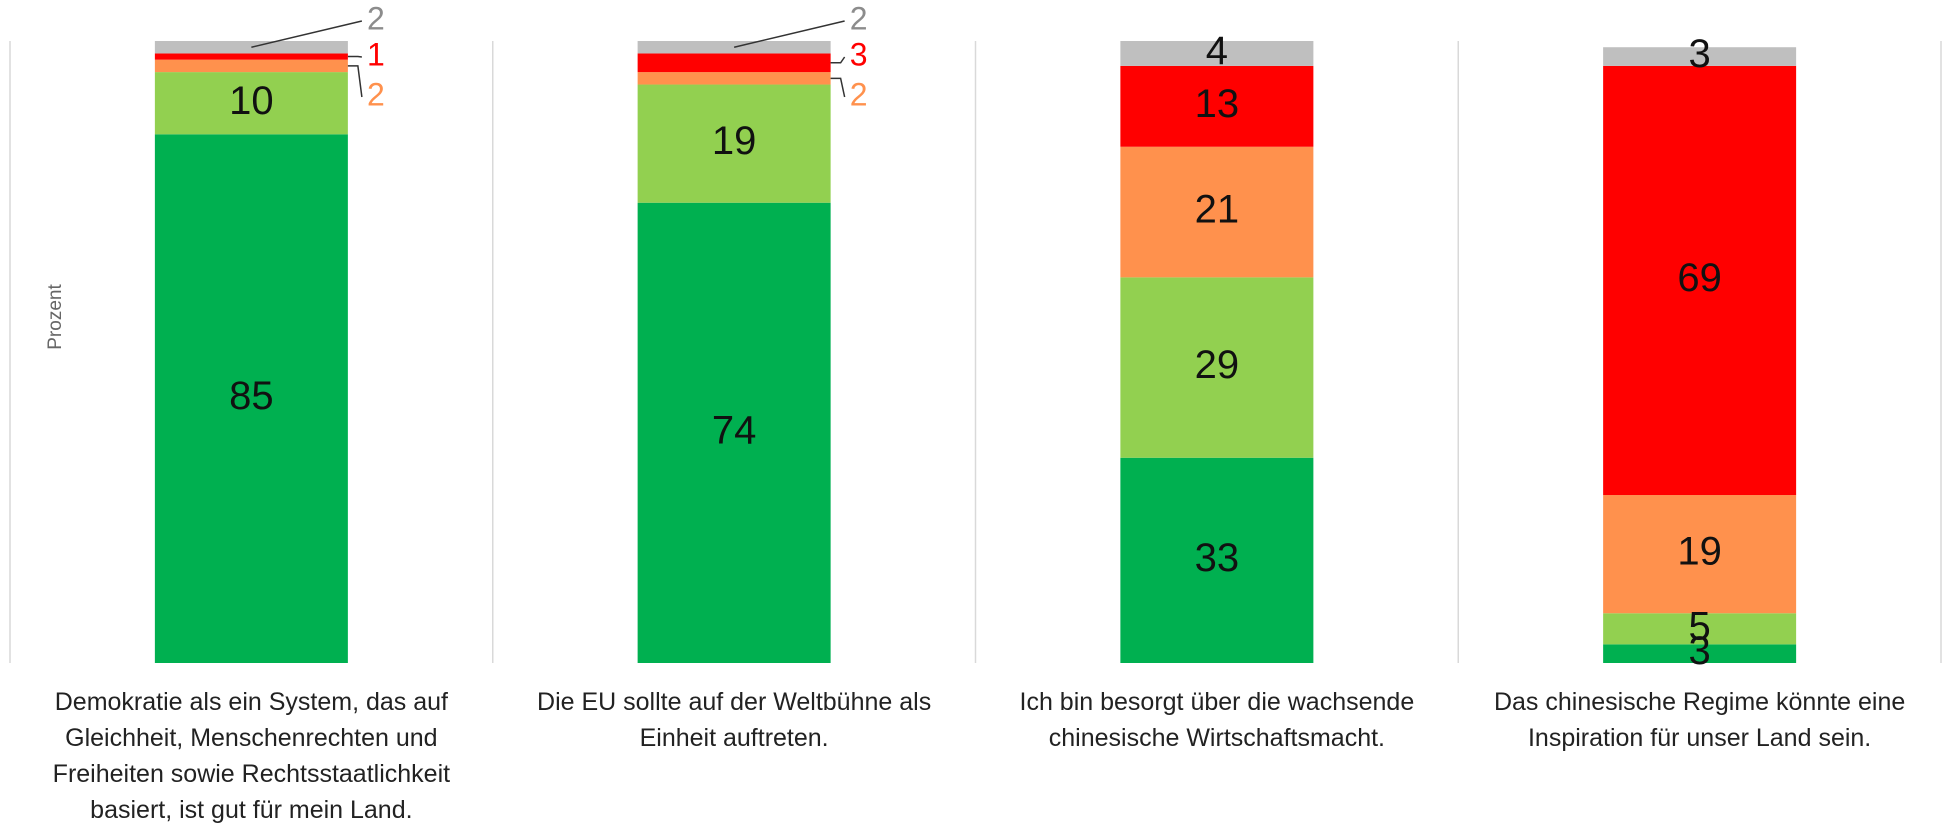  Describe the element at coordinates (734, 430) in the screenshot. I see `data-label: 74` at that location.